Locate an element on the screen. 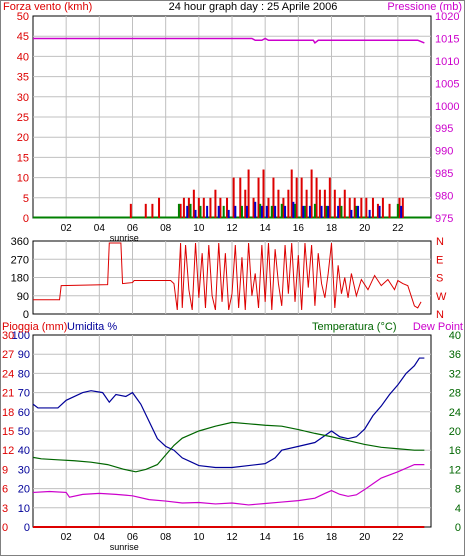  direction-y-tick-label: 270 is located at coordinates (20, 260).